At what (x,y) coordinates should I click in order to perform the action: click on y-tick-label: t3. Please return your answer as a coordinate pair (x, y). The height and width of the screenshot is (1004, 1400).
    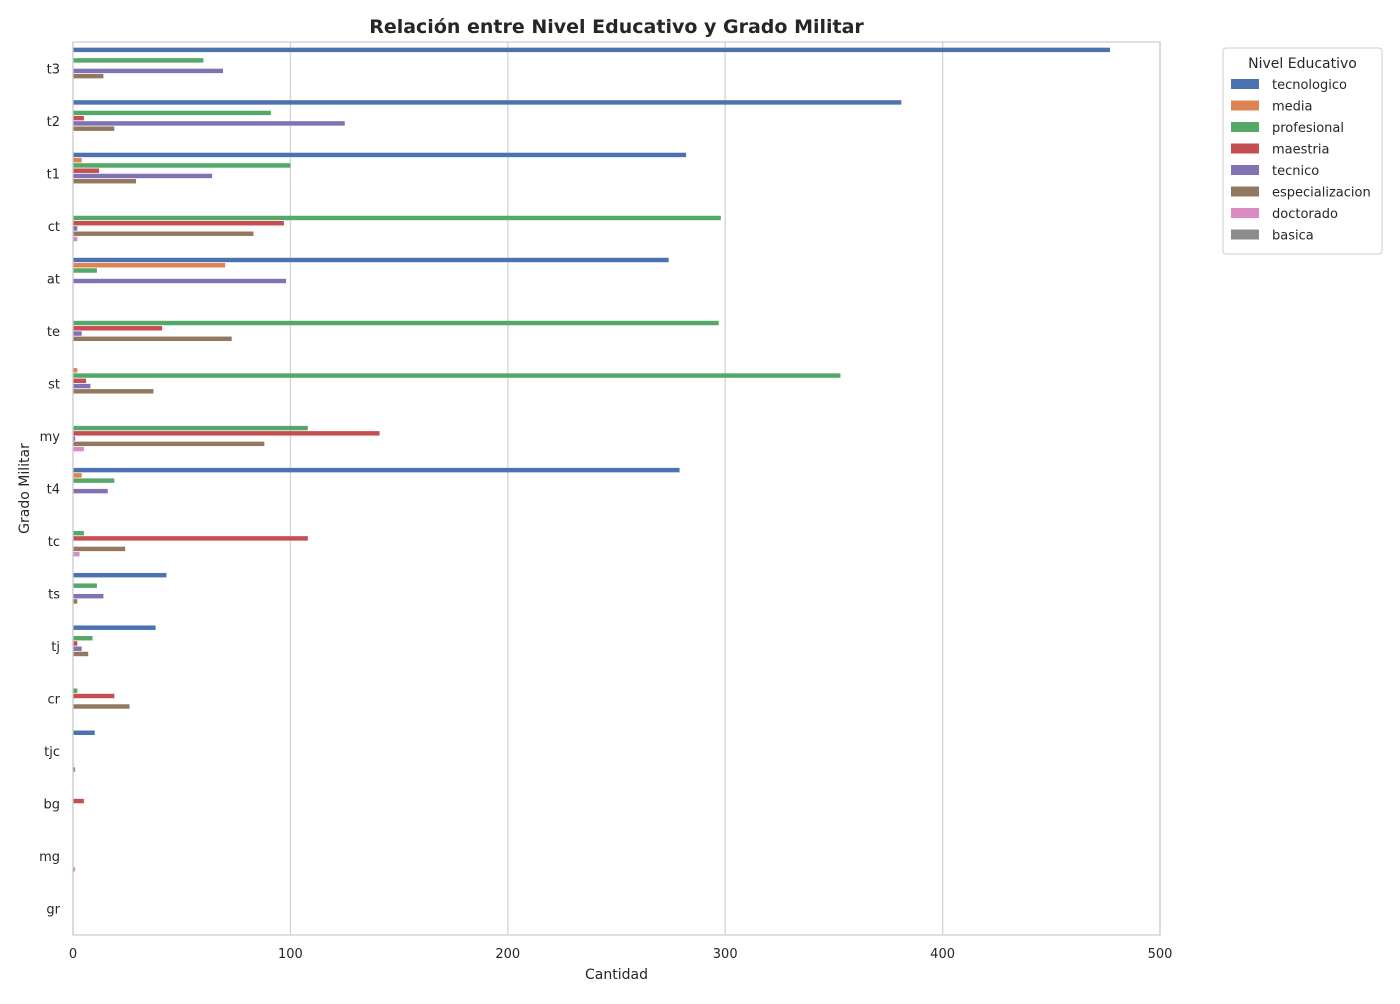
    Looking at the image, I should click on (53, 69).